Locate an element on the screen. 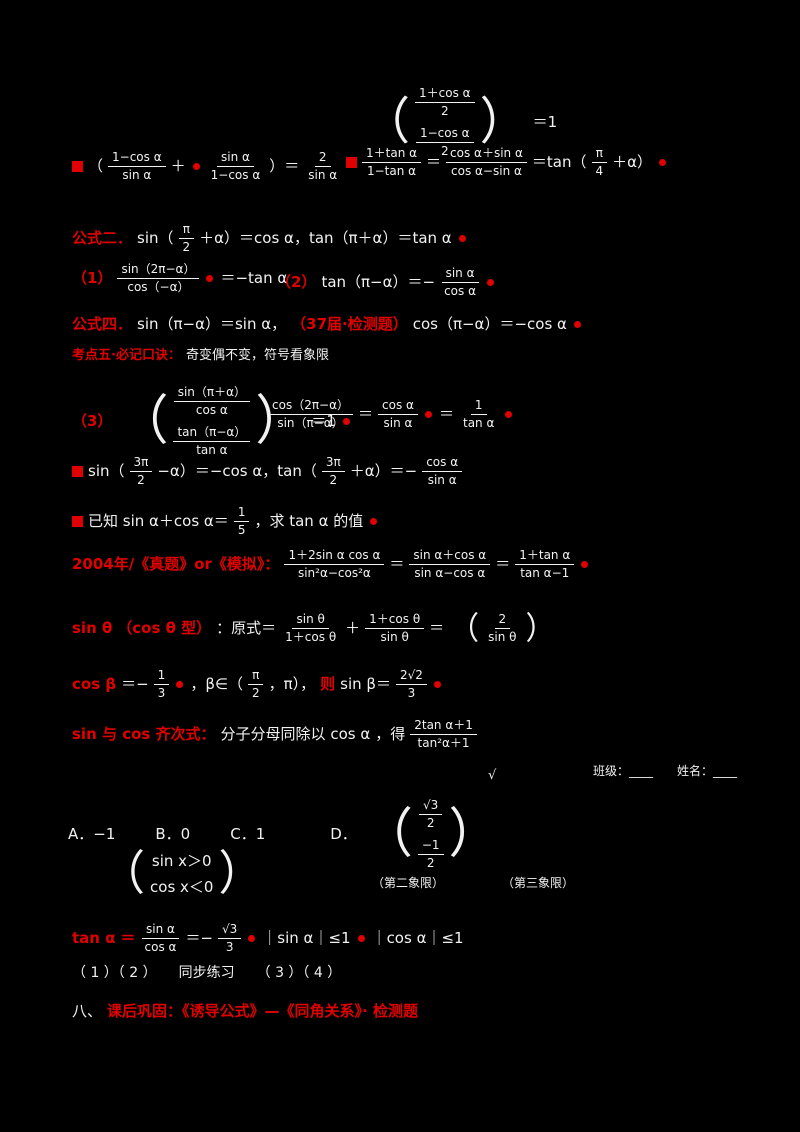  fraction: √3 3 is located at coordinates (230, 938).